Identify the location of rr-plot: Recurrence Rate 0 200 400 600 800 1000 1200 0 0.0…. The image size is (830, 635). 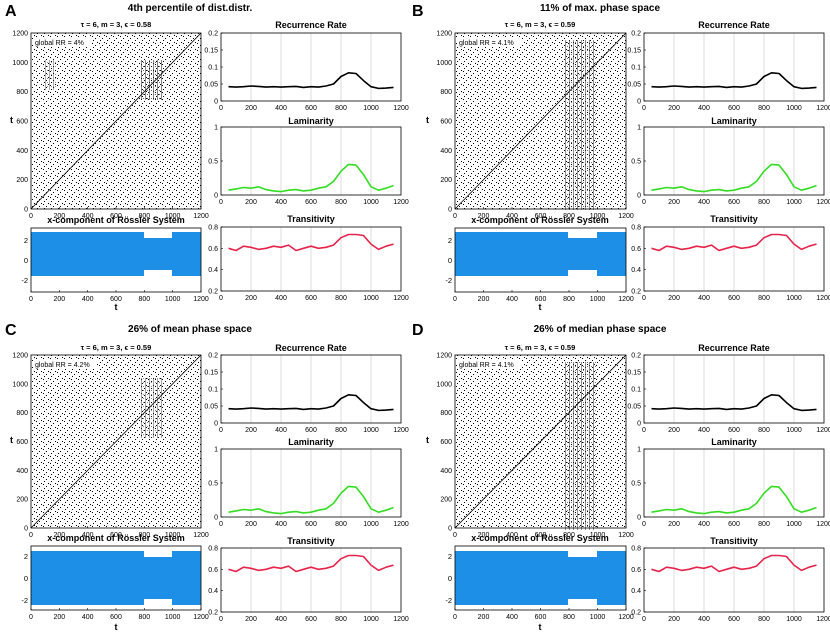
(306, 66).